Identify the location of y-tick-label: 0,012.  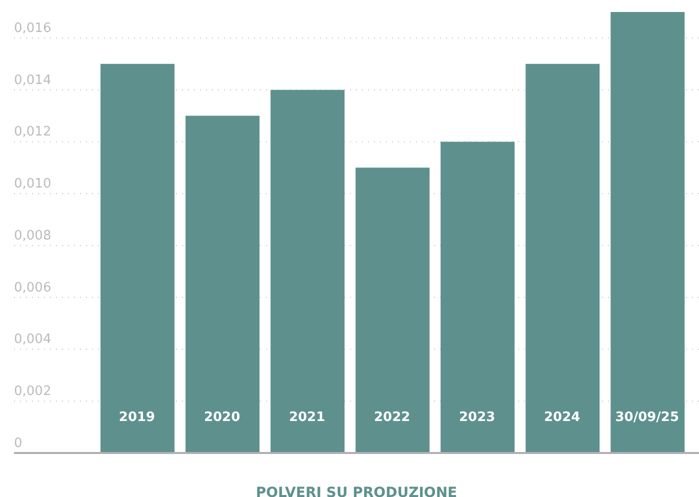
(33, 132).